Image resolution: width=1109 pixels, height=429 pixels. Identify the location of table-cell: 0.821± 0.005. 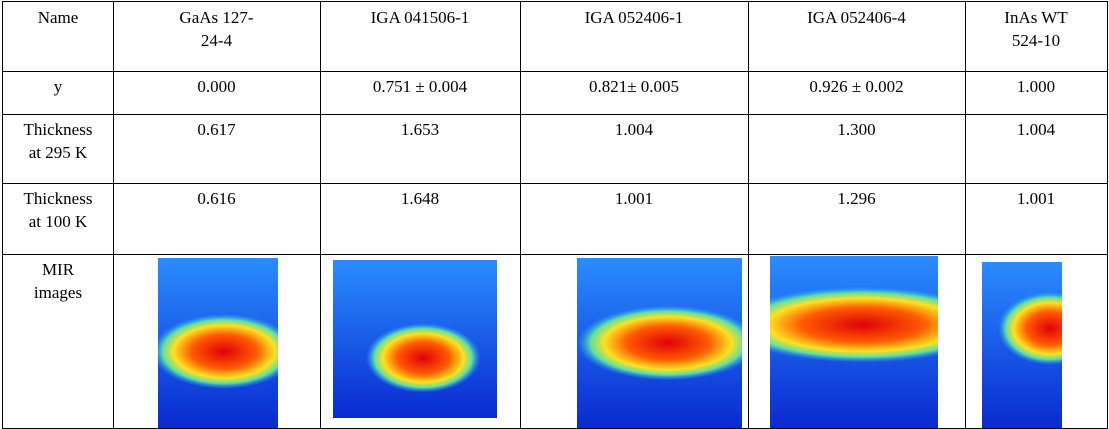
(634, 93).